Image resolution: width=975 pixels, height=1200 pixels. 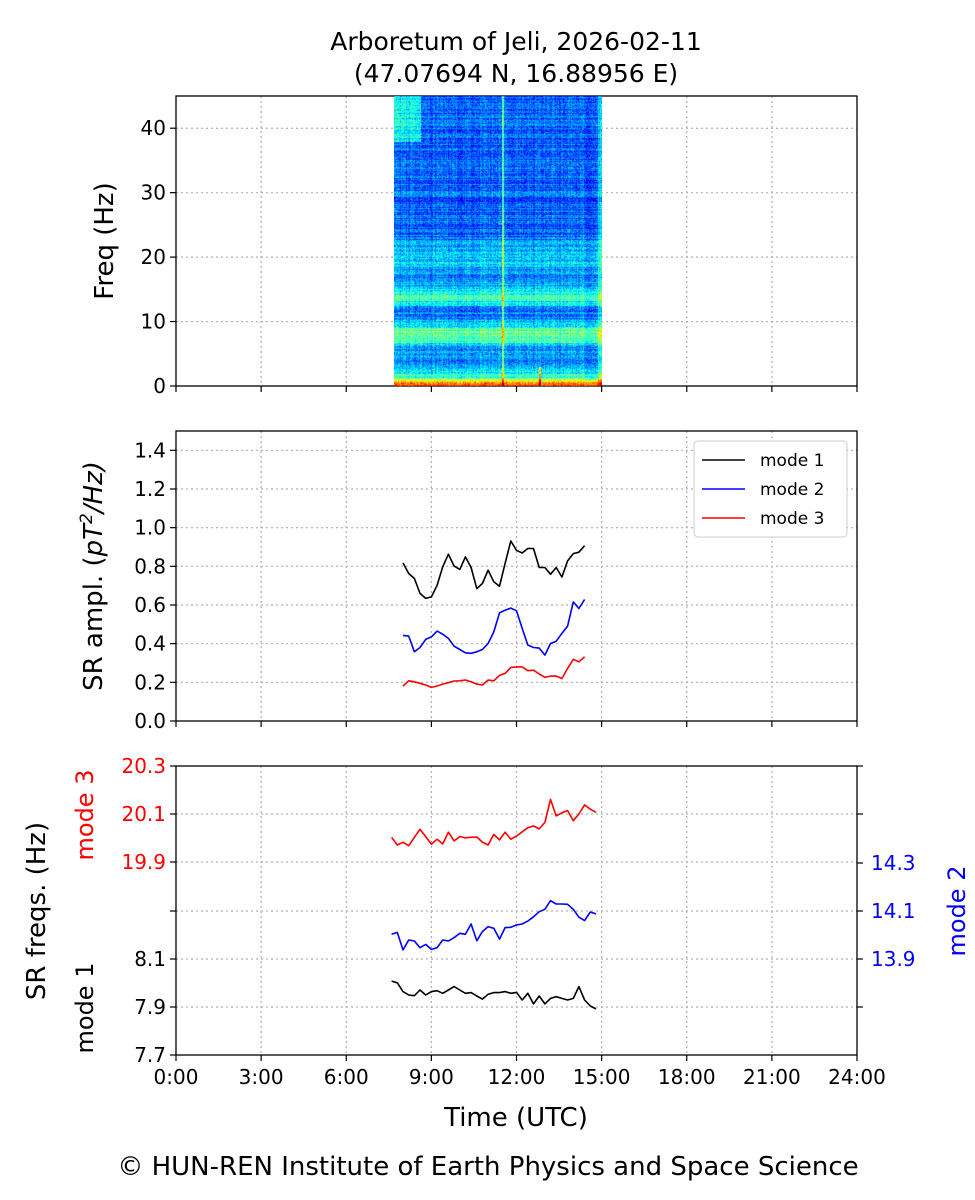 I want to click on frequency-ylabel: SR freqs. (Hz), so click(x=37, y=911).